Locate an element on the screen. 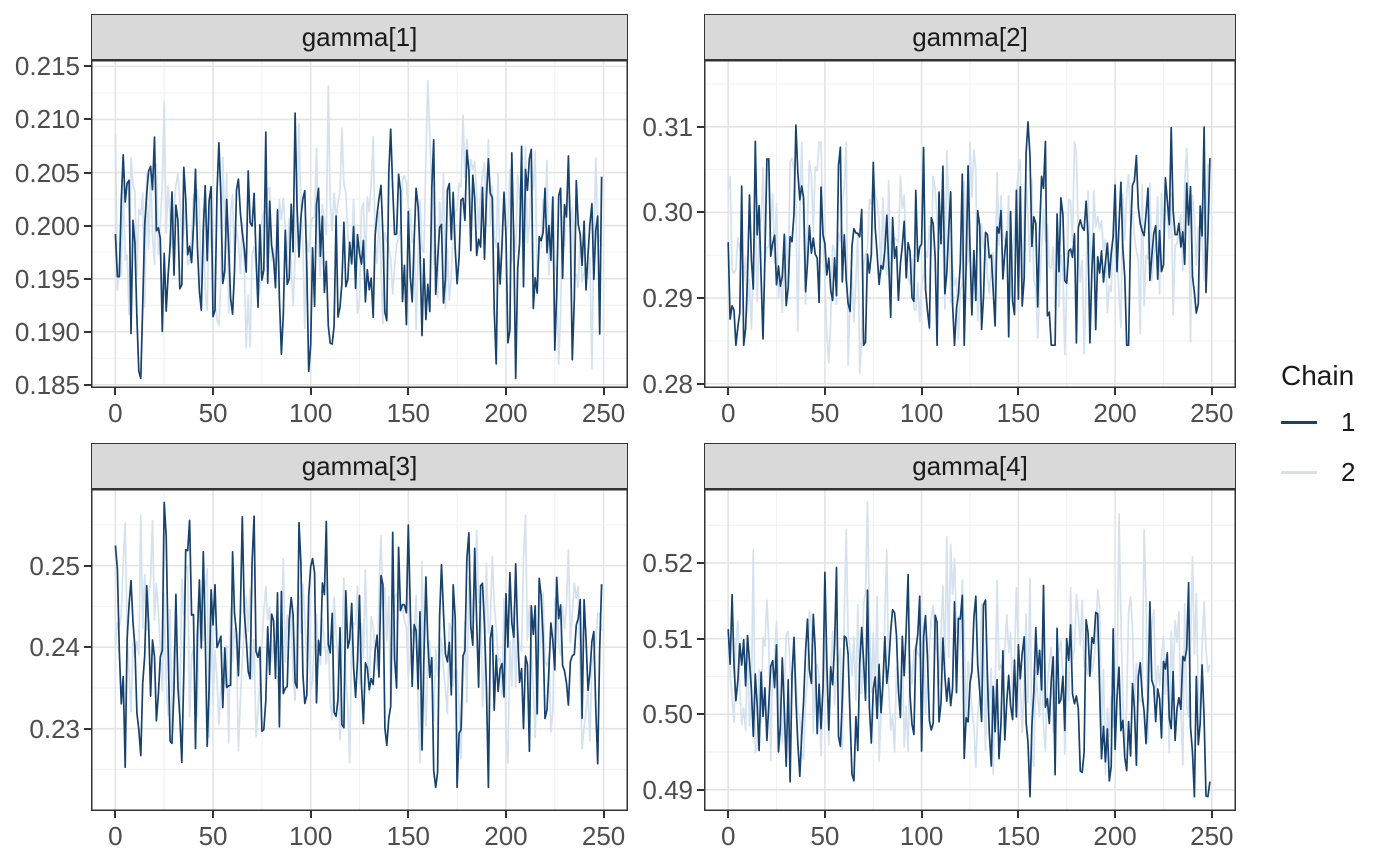  y-tick-label: 0.190 is located at coordinates (47, 331).